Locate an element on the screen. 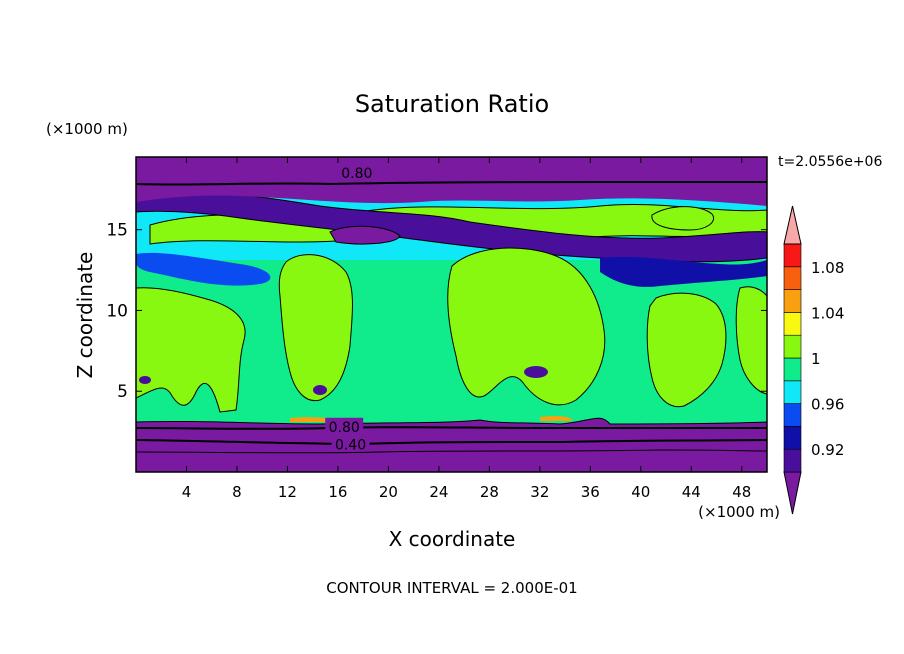  colorbar-over-triangle is located at coordinates (792, 225).